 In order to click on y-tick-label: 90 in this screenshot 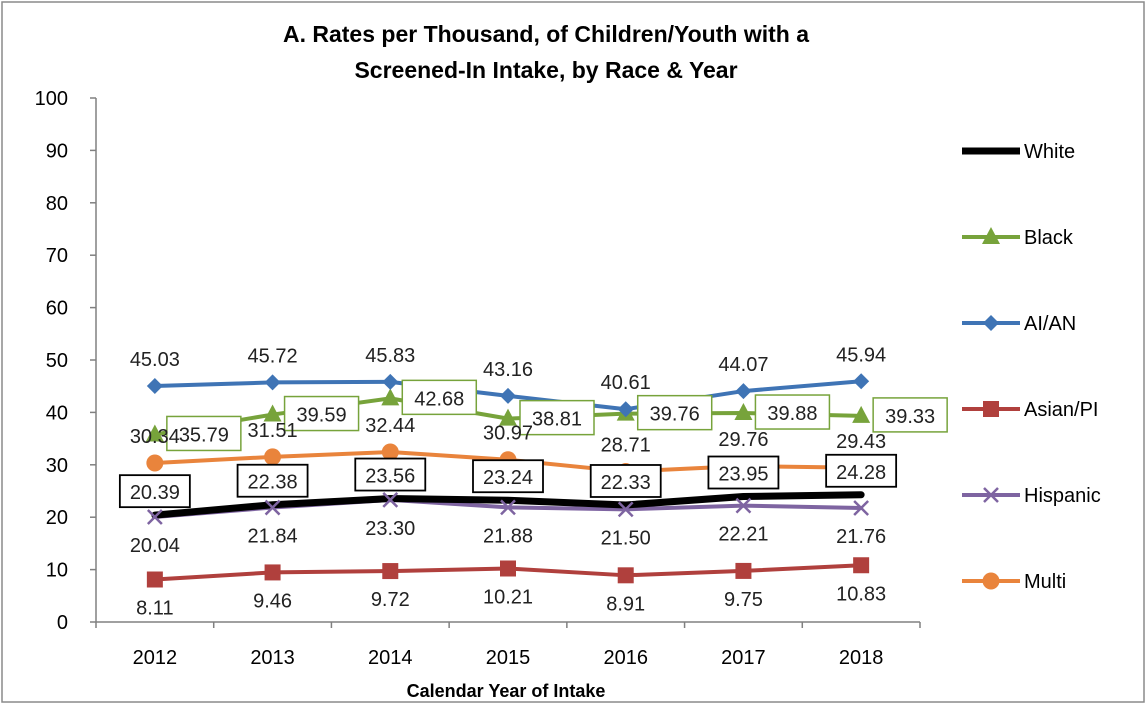, I will do `click(57, 151)`.